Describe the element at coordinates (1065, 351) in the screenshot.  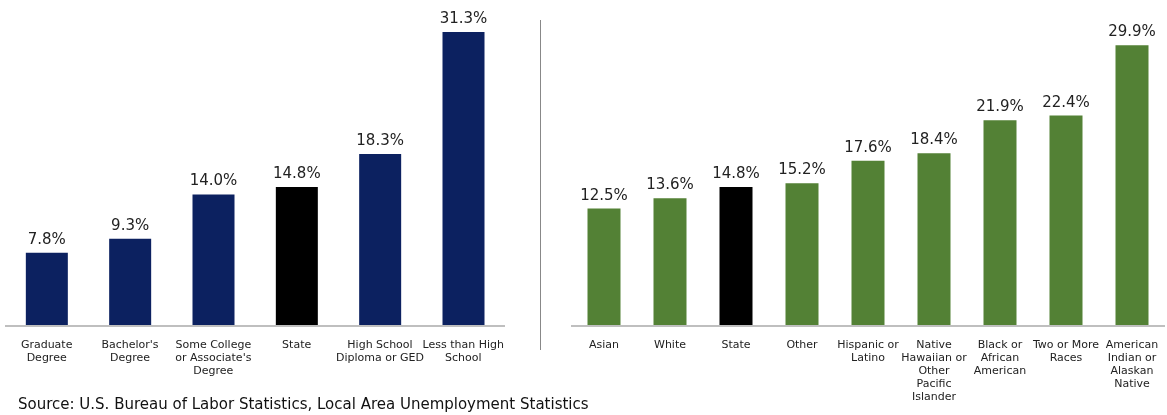
I see `x-tick-label: Two or More Races` at that location.